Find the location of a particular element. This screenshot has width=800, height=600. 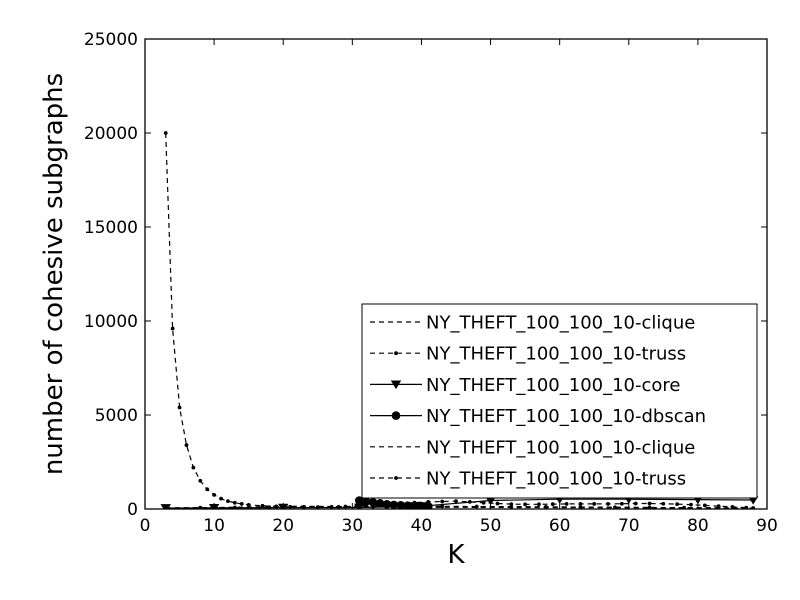

legend-label: NY_THEFT_100_100_10-core is located at coordinates (553, 385).